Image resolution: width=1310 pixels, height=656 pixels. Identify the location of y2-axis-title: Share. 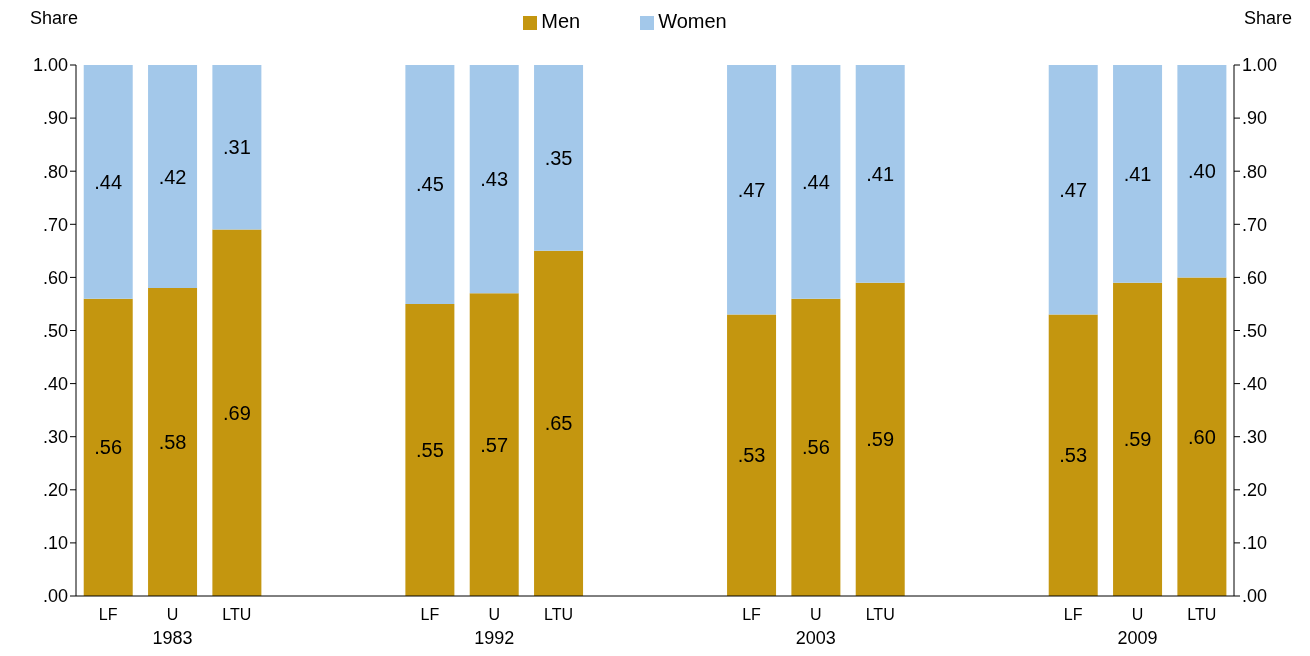
(1267, 18).